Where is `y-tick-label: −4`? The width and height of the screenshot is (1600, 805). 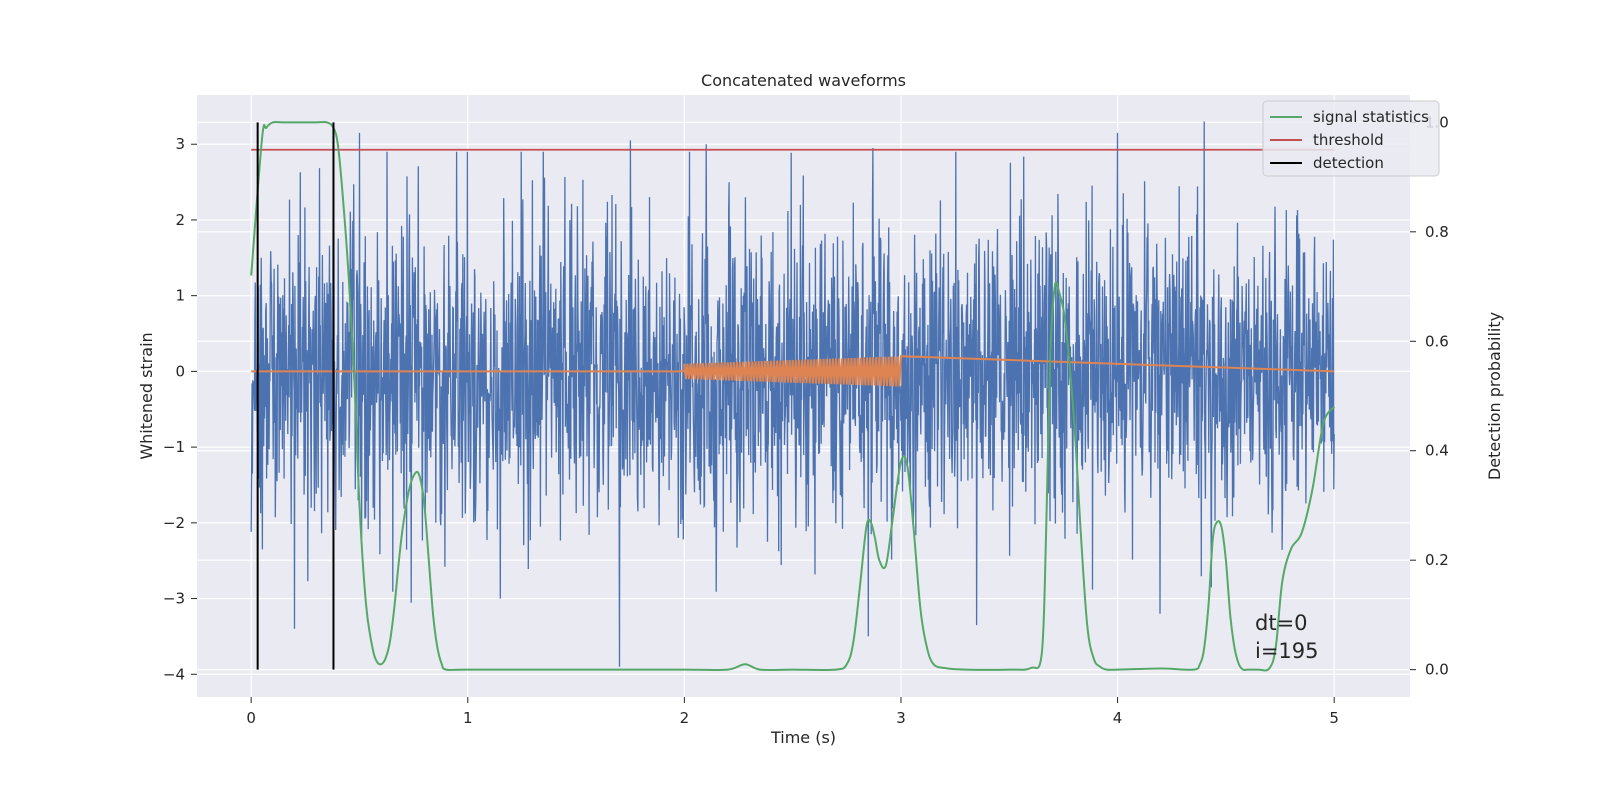 y-tick-label: −4 is located at coordinates (174, 674).